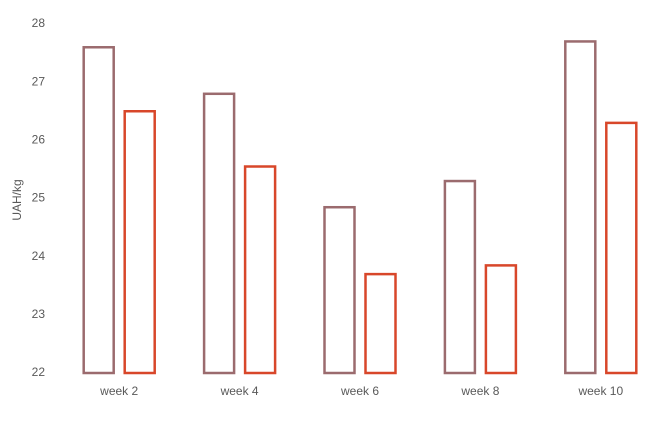 The height and width of the screenshot is (423, 658). Describe the element at coordinates (39, 372) in the screenshot. I see `y-tick-label: 22` at that location.